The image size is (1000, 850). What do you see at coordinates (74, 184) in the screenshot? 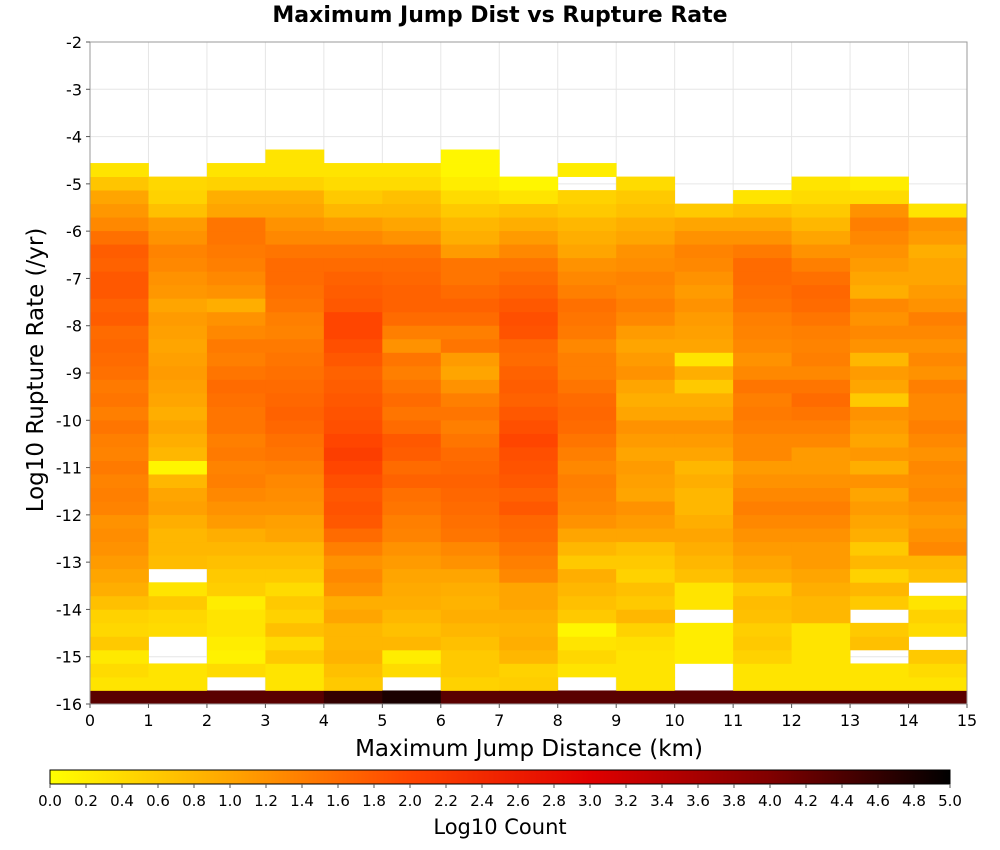
I see `y-tick-label: -5` at bounding box center [74, 184].